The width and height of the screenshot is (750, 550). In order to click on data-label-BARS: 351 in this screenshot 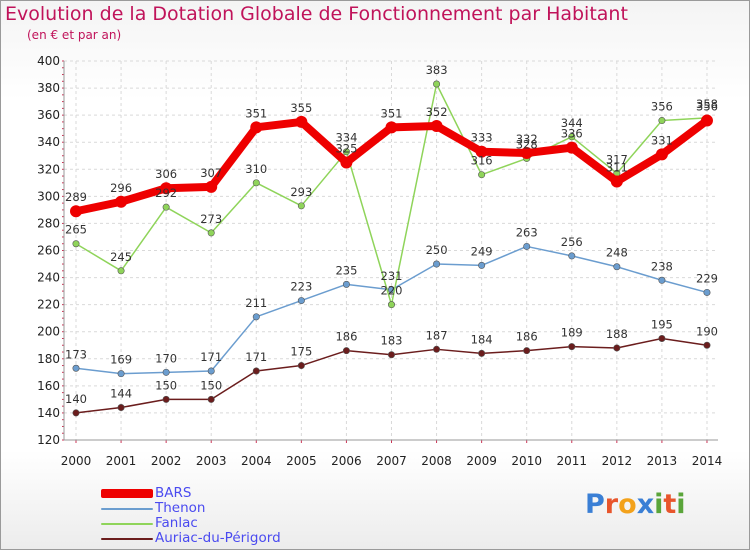, I will do `click(392, 113)`.